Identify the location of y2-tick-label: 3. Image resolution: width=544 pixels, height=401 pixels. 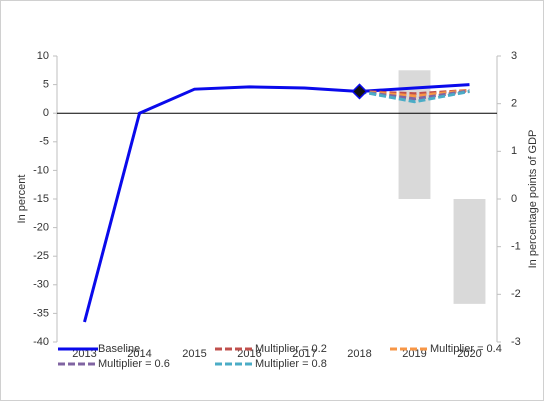
(514, 56).